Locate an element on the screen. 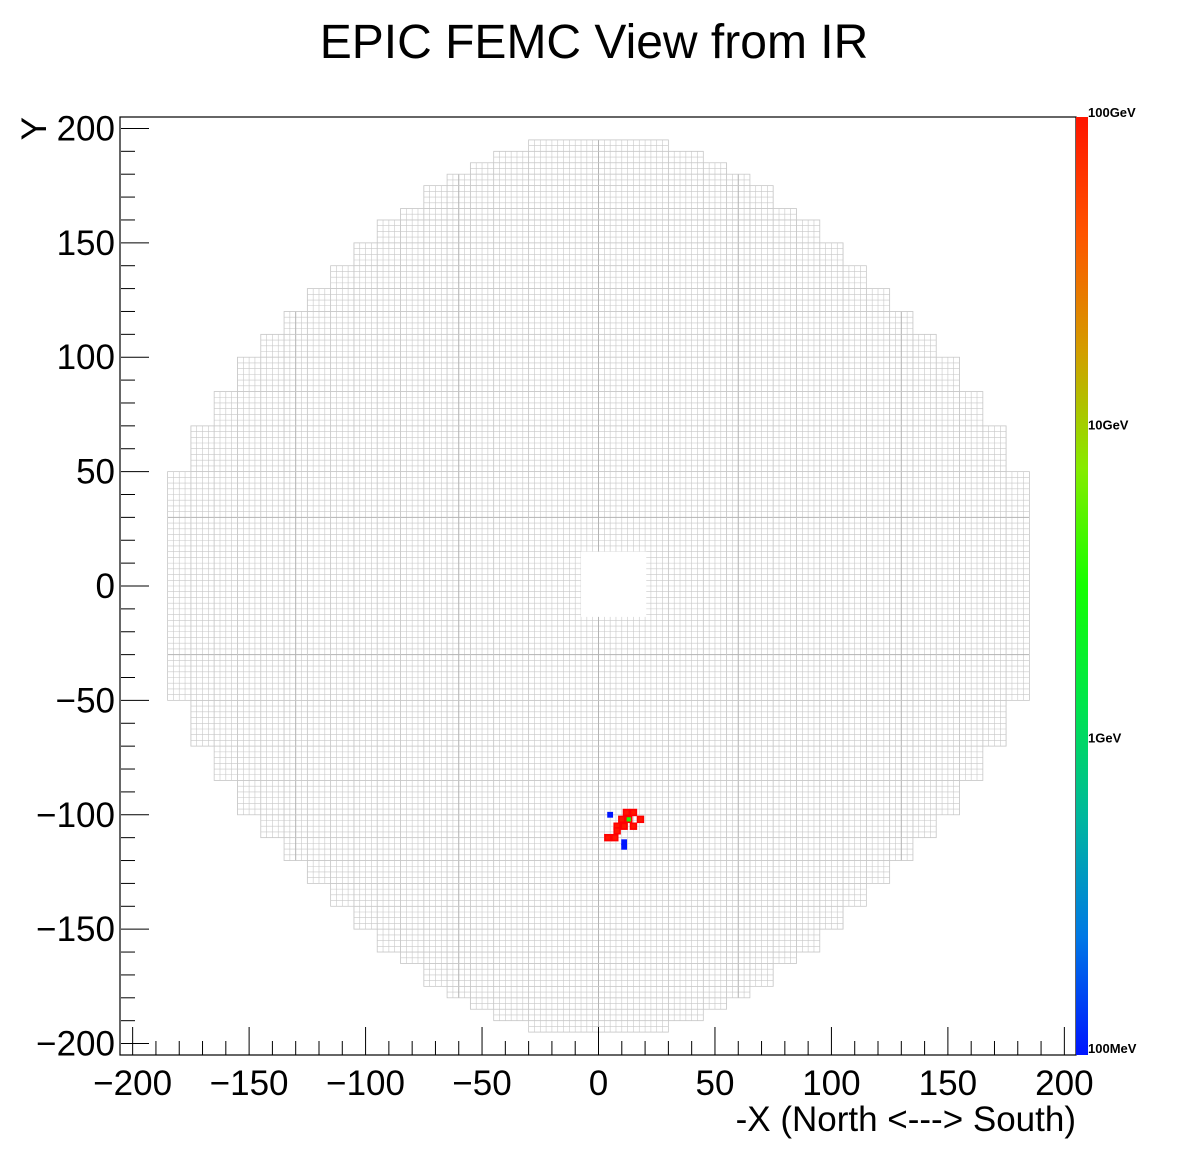 The height and width of the screenshot is (1172, 1196). x-tick-label: −150 is located at coordinates (249, 1083).